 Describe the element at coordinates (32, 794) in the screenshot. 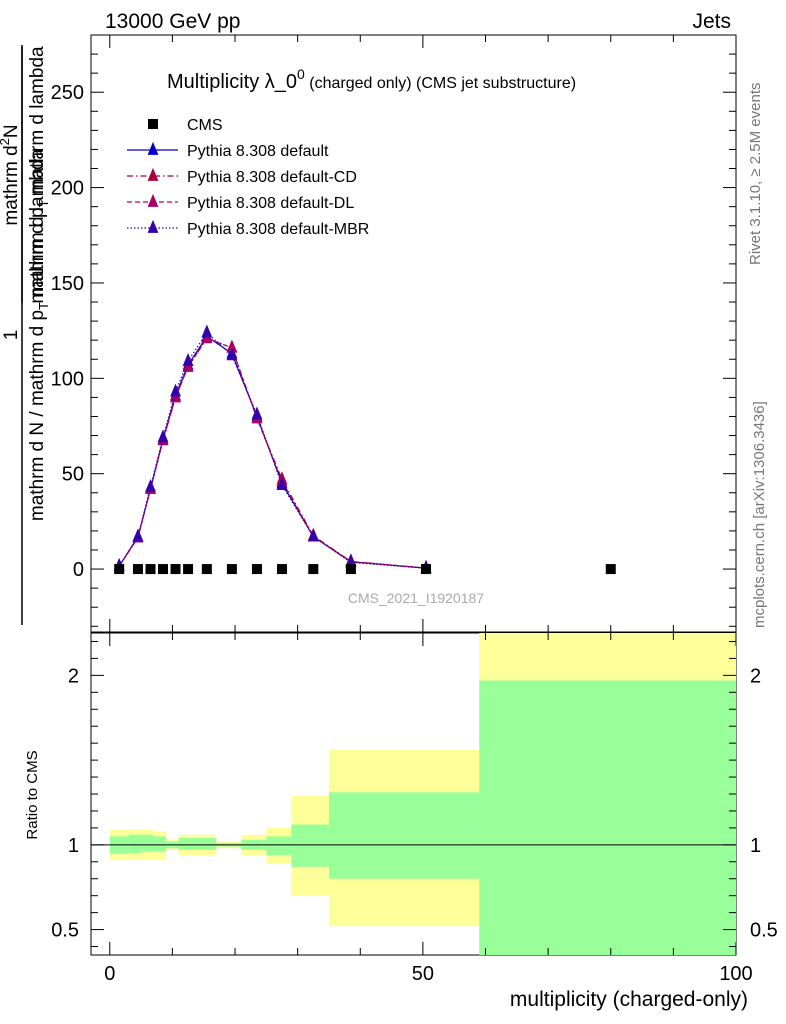

I see `ratio-y-label: Ratio to CMS` at that location.